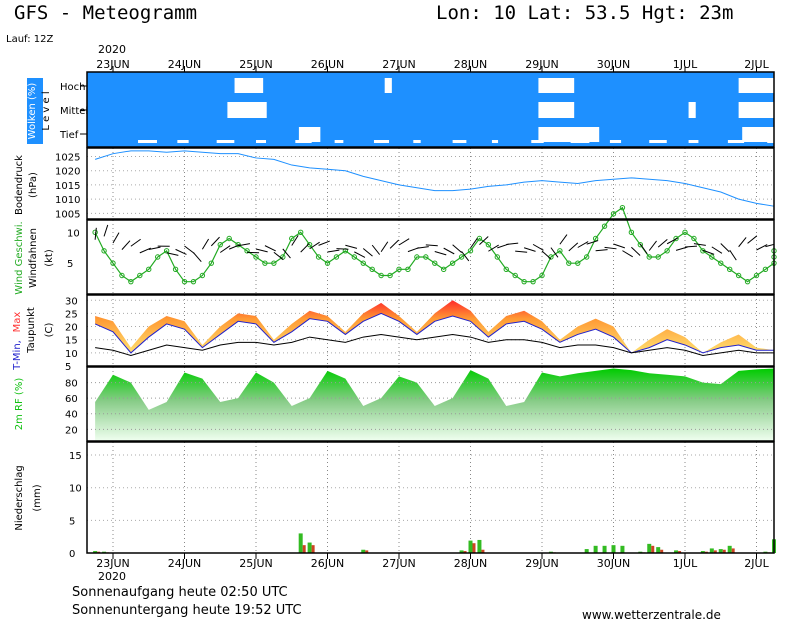  Describe the element at coordinates (71, 399) in the screenshot. I see `humidity-tick: 60` at that location.